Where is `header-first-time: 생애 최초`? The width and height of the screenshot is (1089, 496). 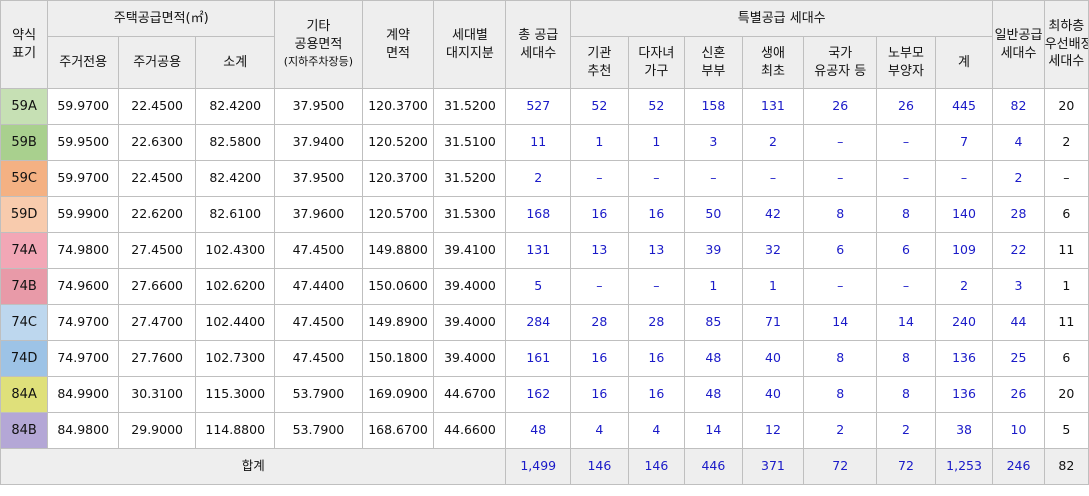
header-first-time: 생애 최초 is located at coordinates (773, 62).